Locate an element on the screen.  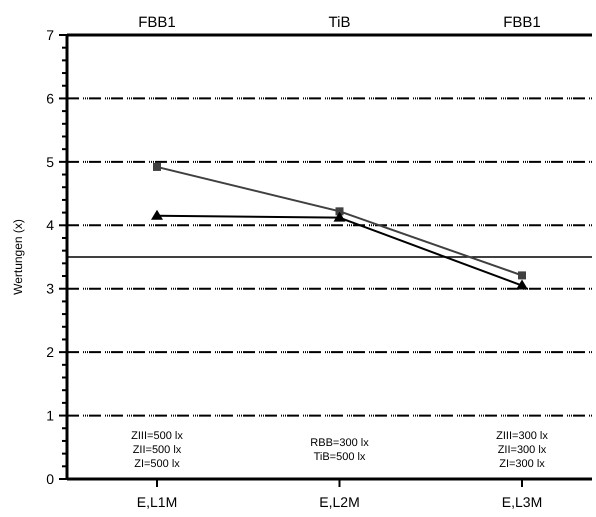
y-tick-label: 3 is located at coordinates (50, 288).